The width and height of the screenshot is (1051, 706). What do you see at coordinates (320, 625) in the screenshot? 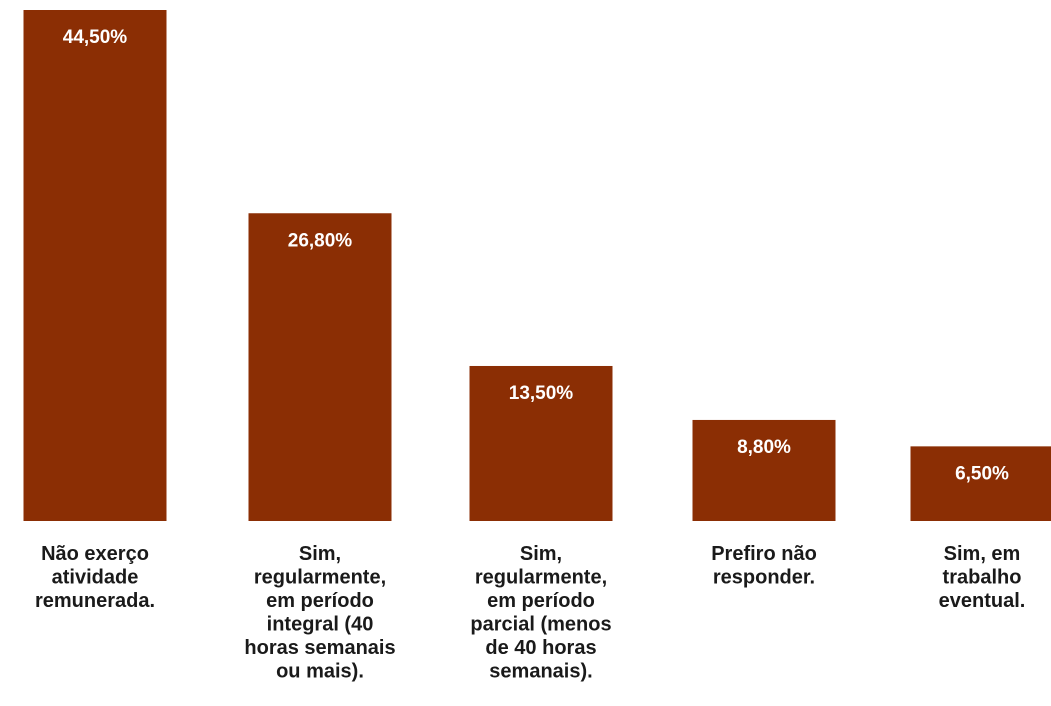
I see `category-label-line: integral (40` at bounding box center [320, 625].